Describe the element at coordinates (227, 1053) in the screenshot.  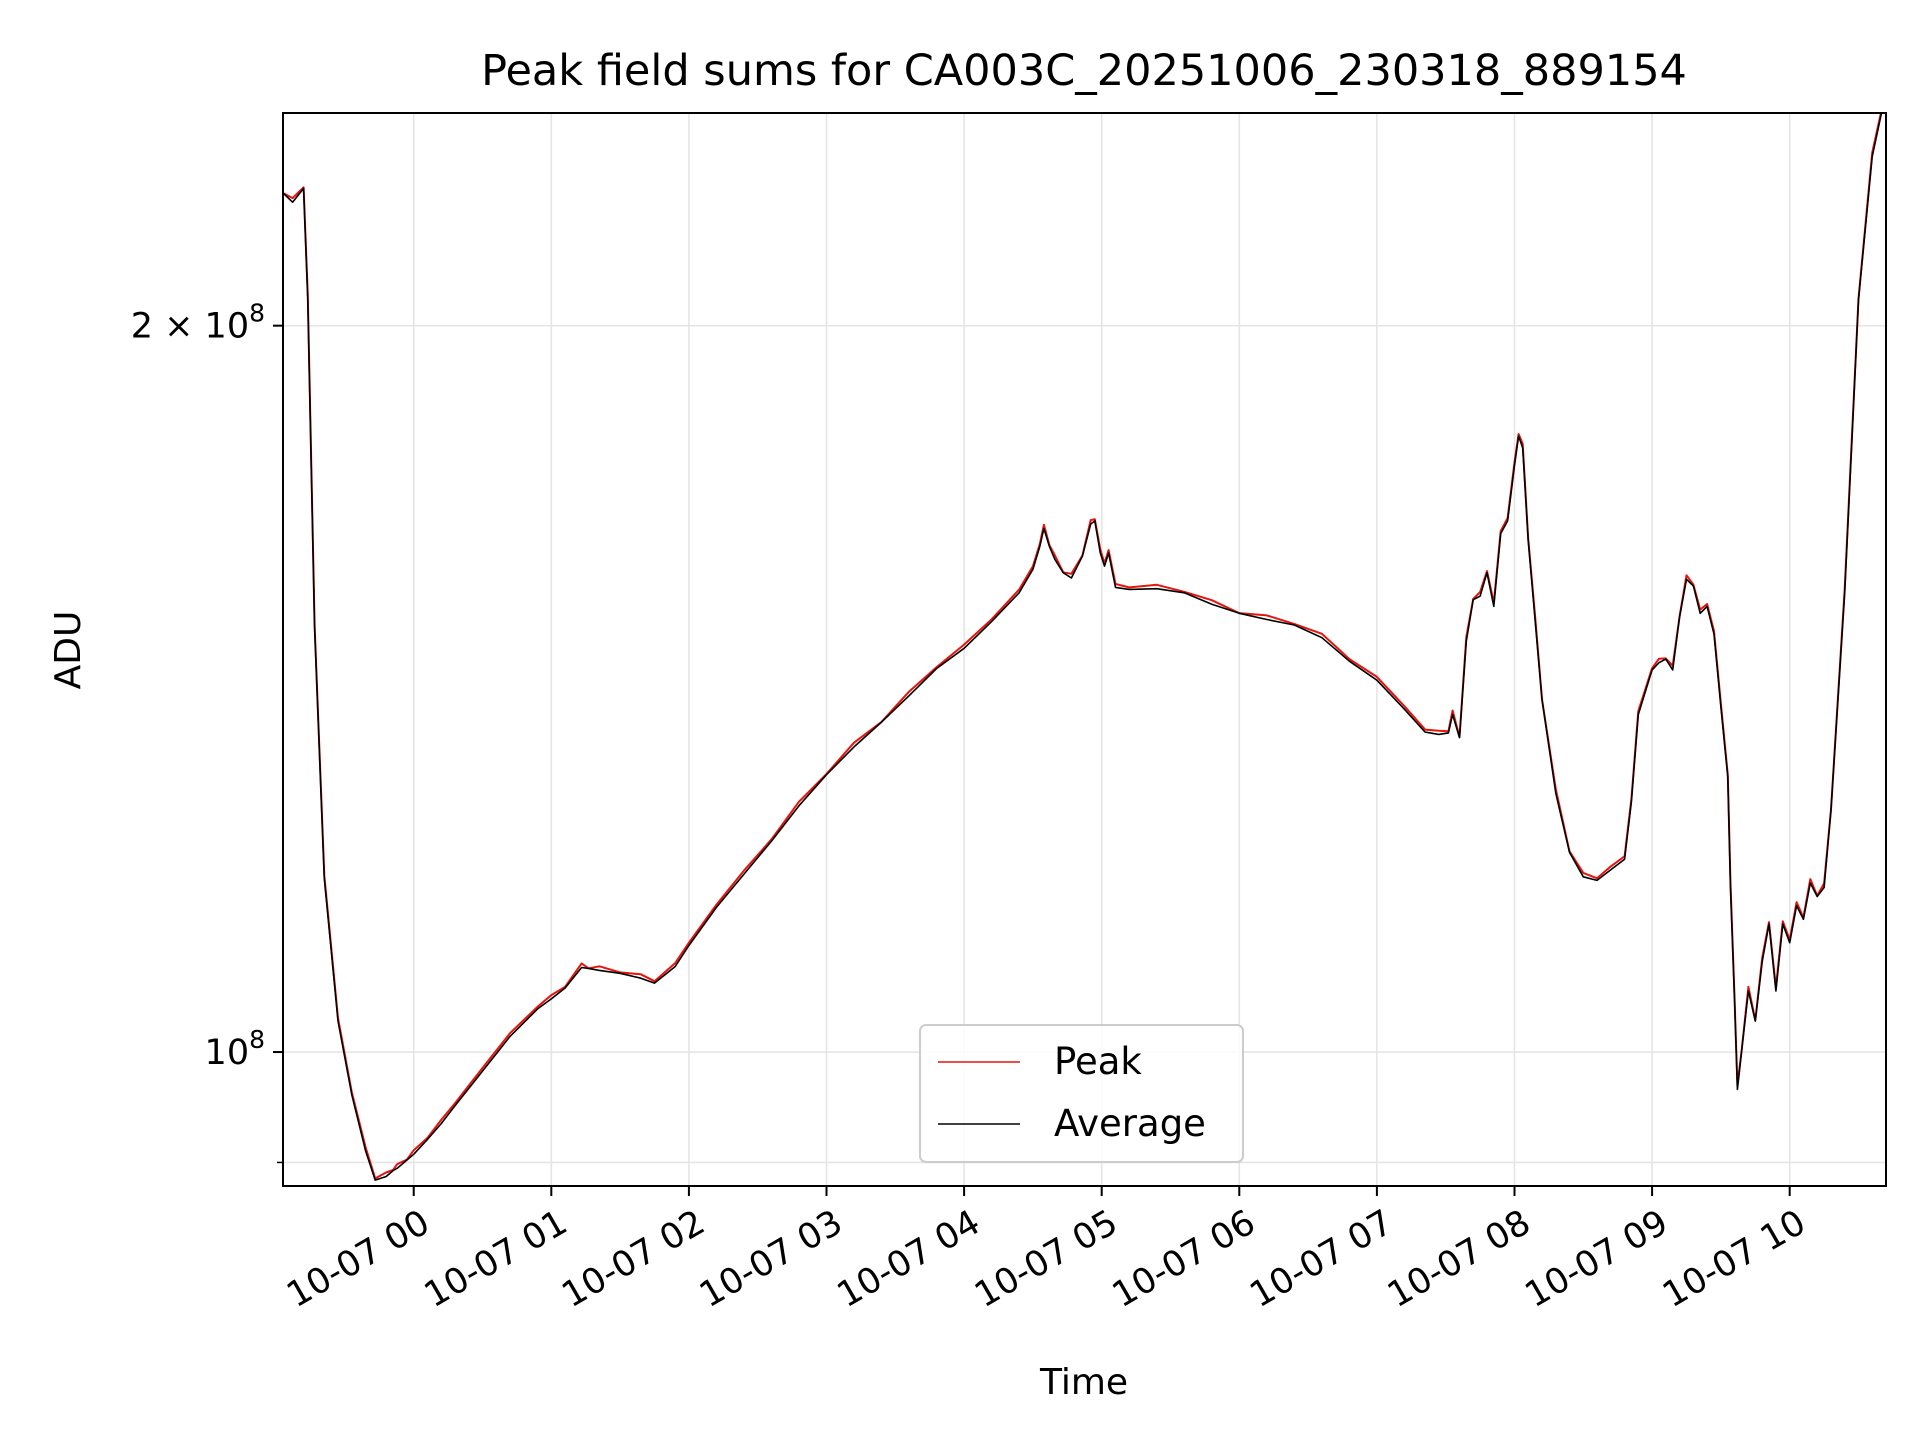
I see `y-tick-label-base: 10` at that location.